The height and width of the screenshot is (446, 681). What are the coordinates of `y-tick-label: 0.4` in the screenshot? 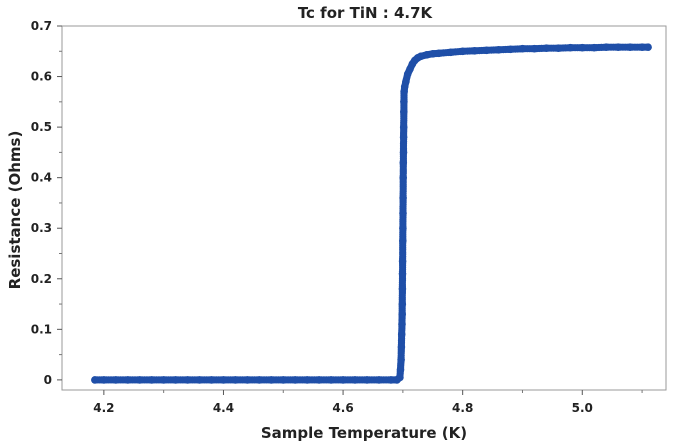 It's located at (41, 178).